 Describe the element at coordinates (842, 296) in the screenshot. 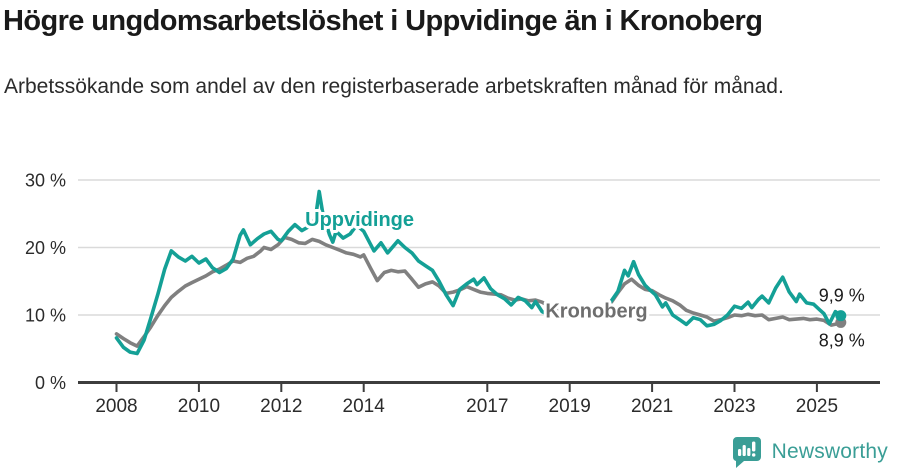

I see `end-value-label-uppvidinge: 9,9 %` at that location.